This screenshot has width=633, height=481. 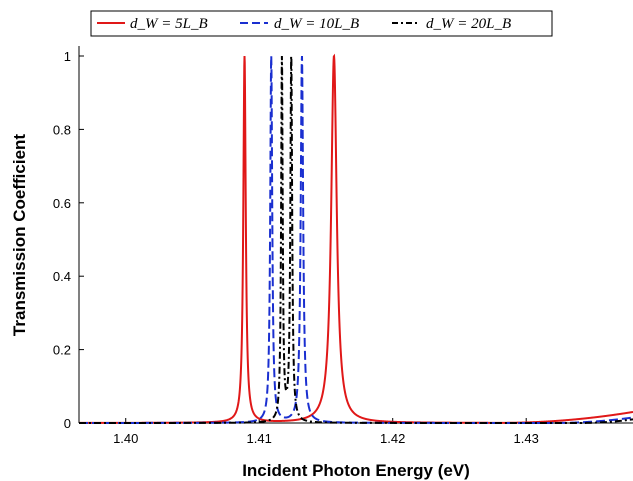 What do you see at coordinates (259, 438) in the screenshot?
I see `x-tick-label: 1.41` at bounding box center [259, 438].